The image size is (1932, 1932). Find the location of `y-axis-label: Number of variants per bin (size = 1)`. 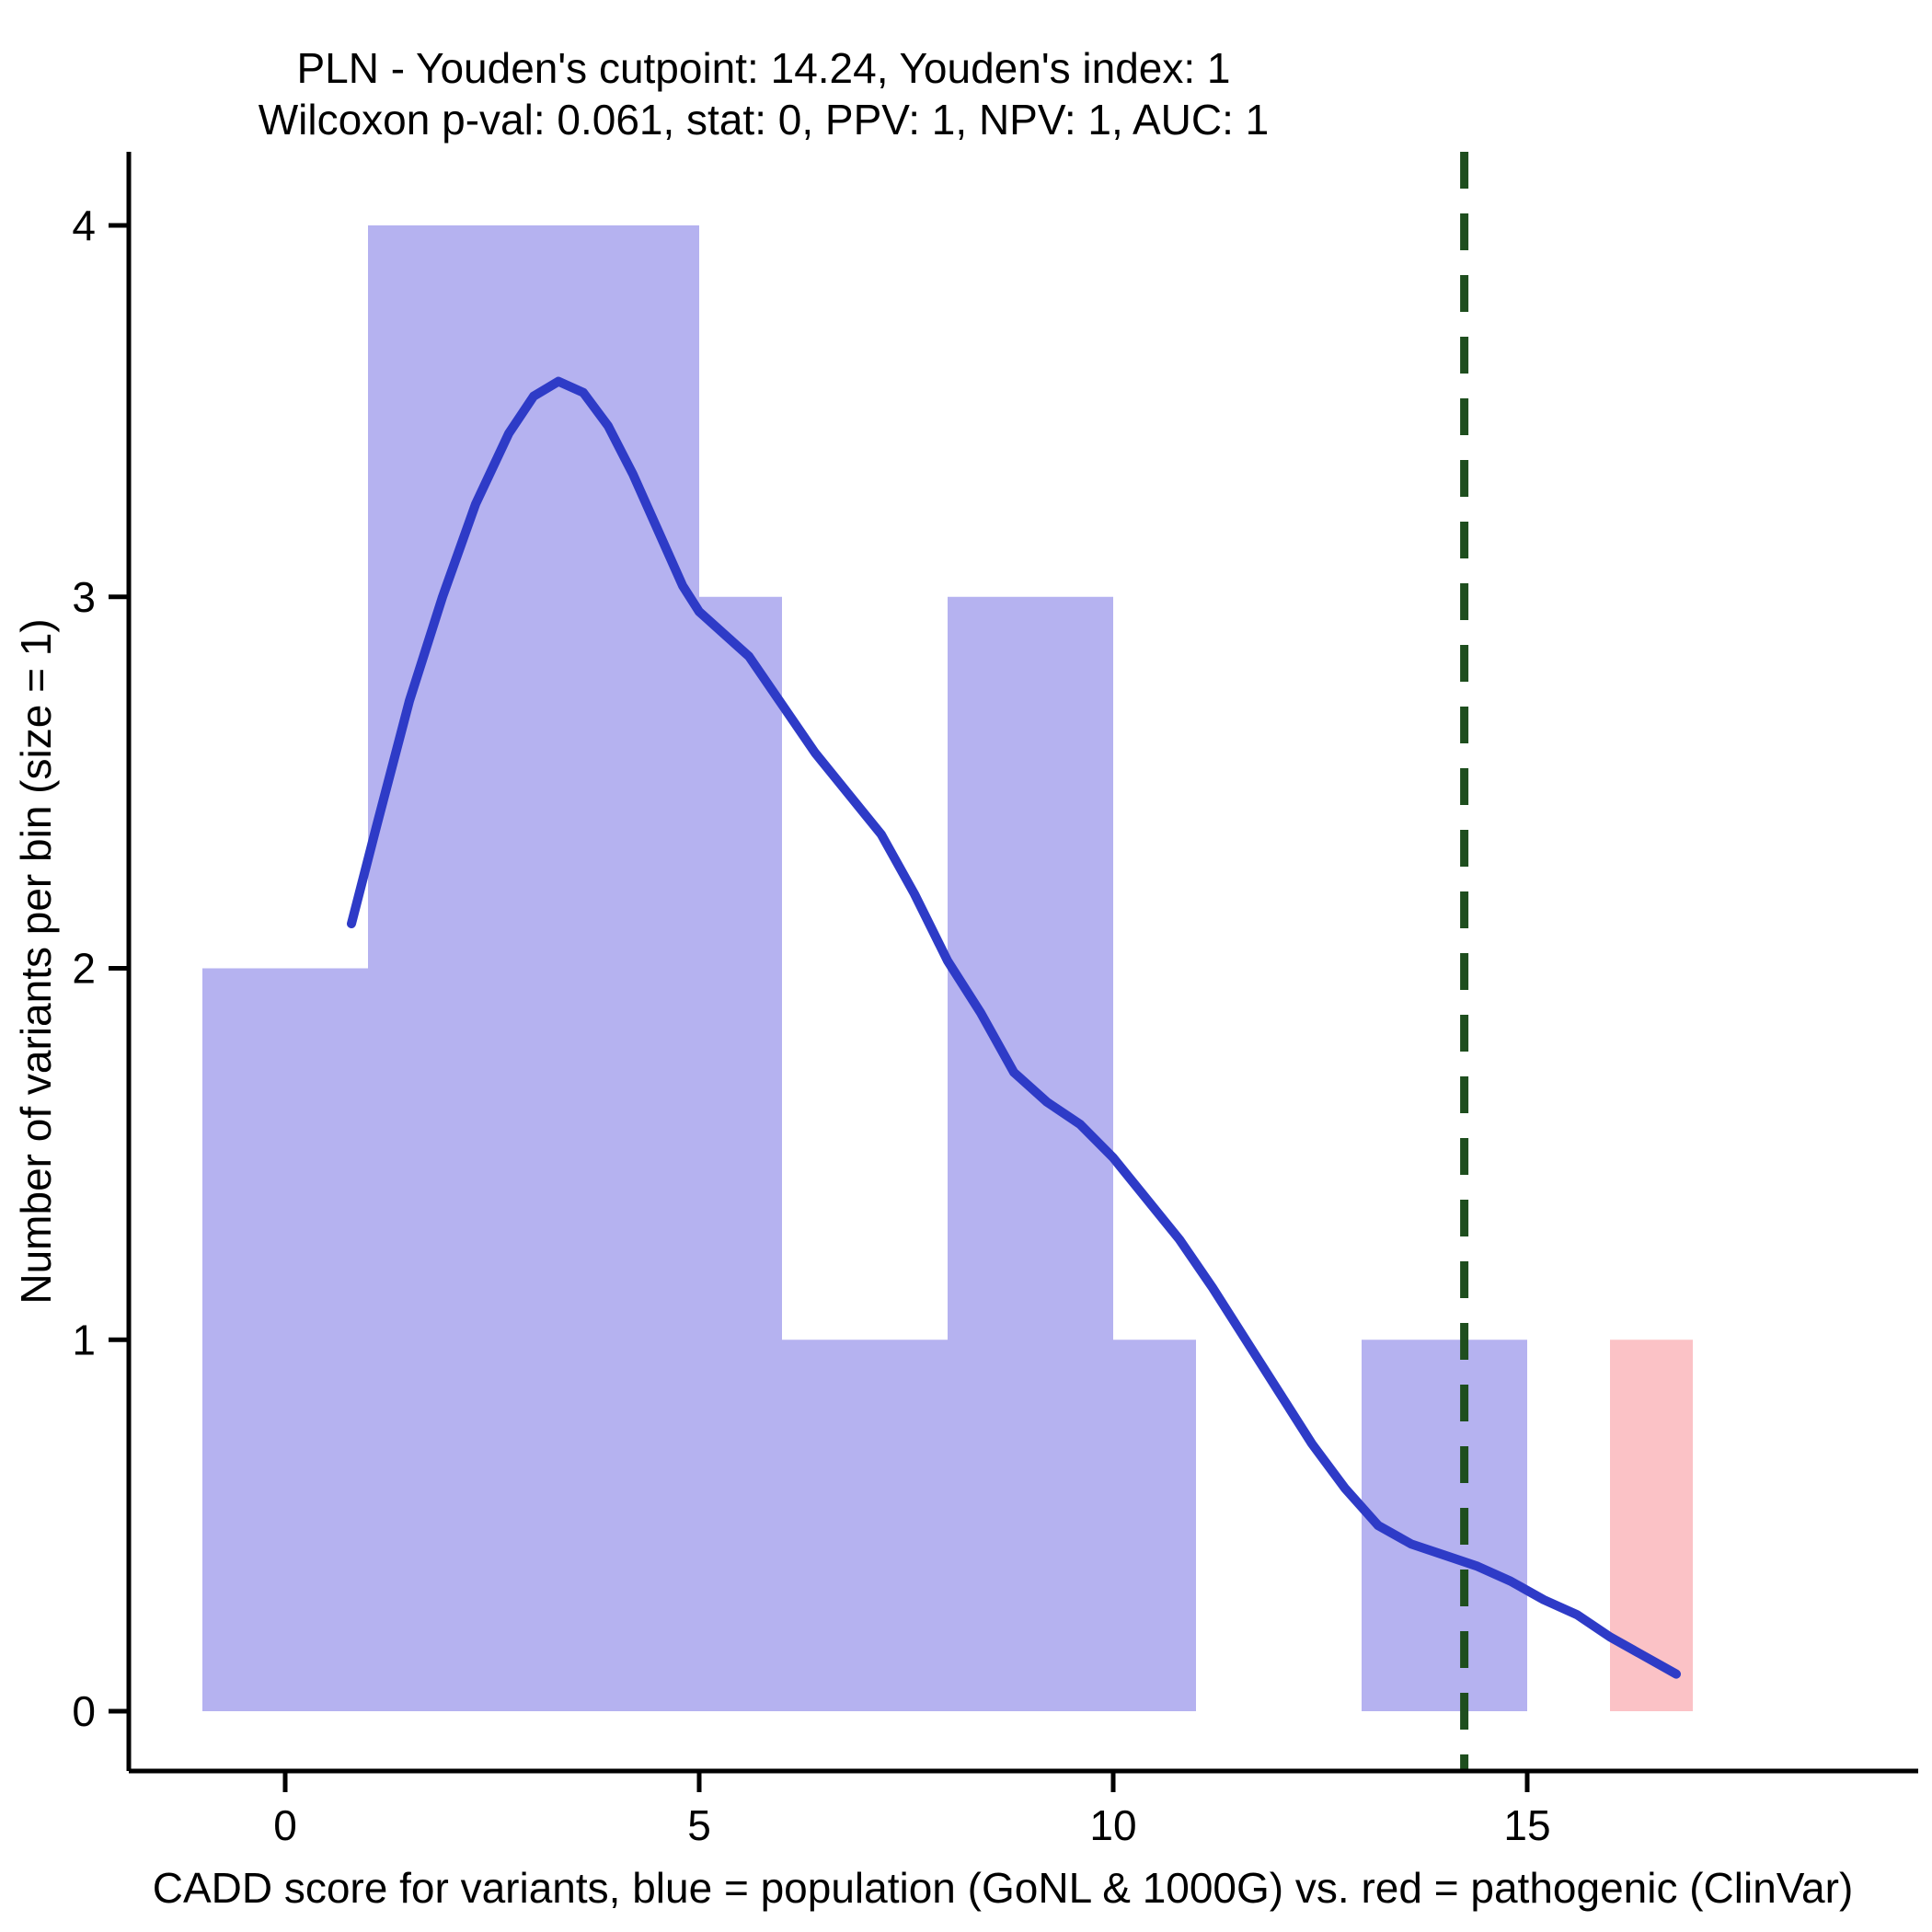

y-axis-label: Number of variants per bin (size = 1) is located at coordinates (36, 961).